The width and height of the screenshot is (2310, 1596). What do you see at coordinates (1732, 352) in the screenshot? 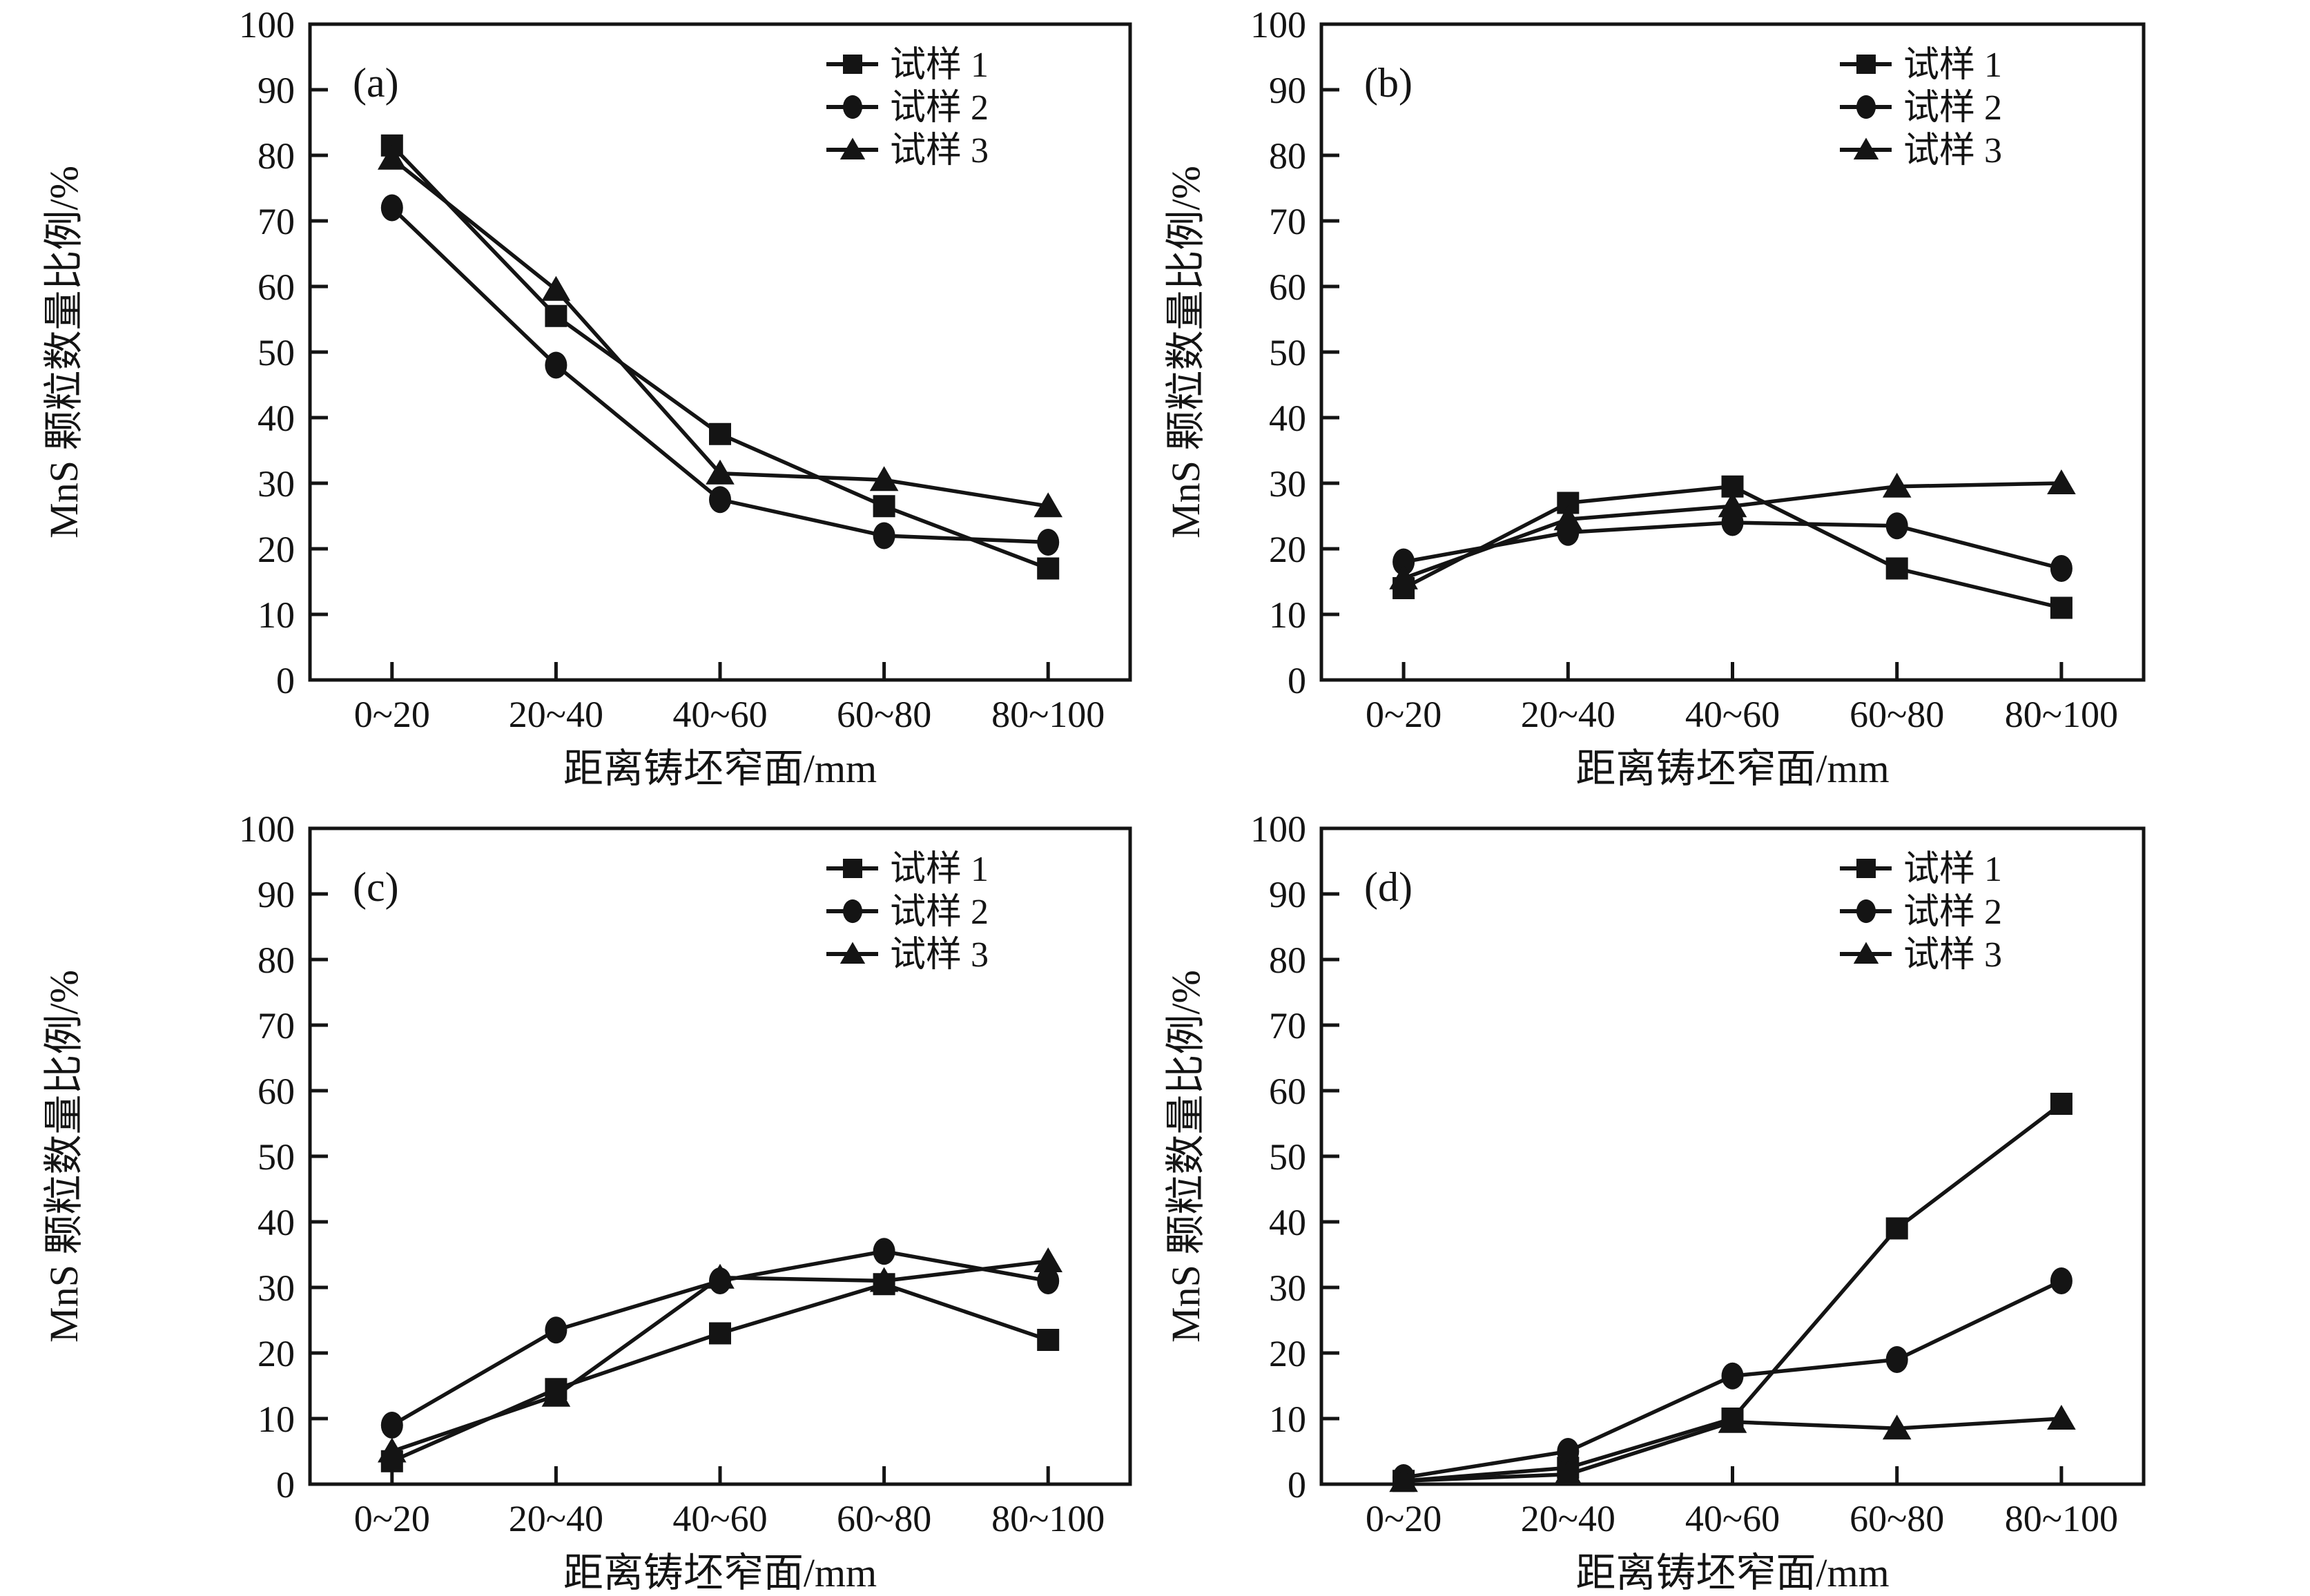
I see `panel-b-frame` at bounding box center [1732, 352].